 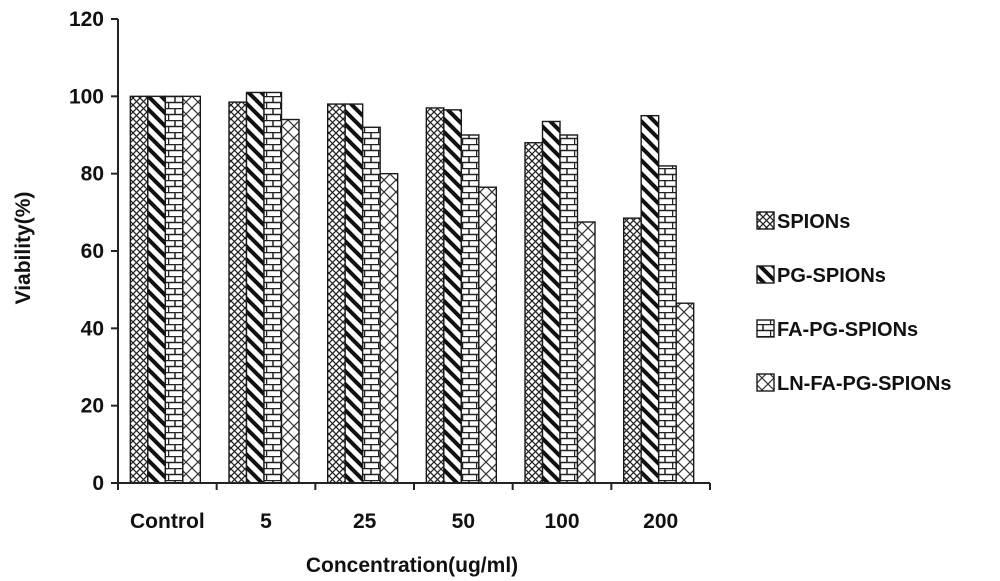 What do you see at coordinates (831, 276) in the screenshot?
I see `legend-label-pg-spions: PG-SPIONs` at bounding box center [831, 276].